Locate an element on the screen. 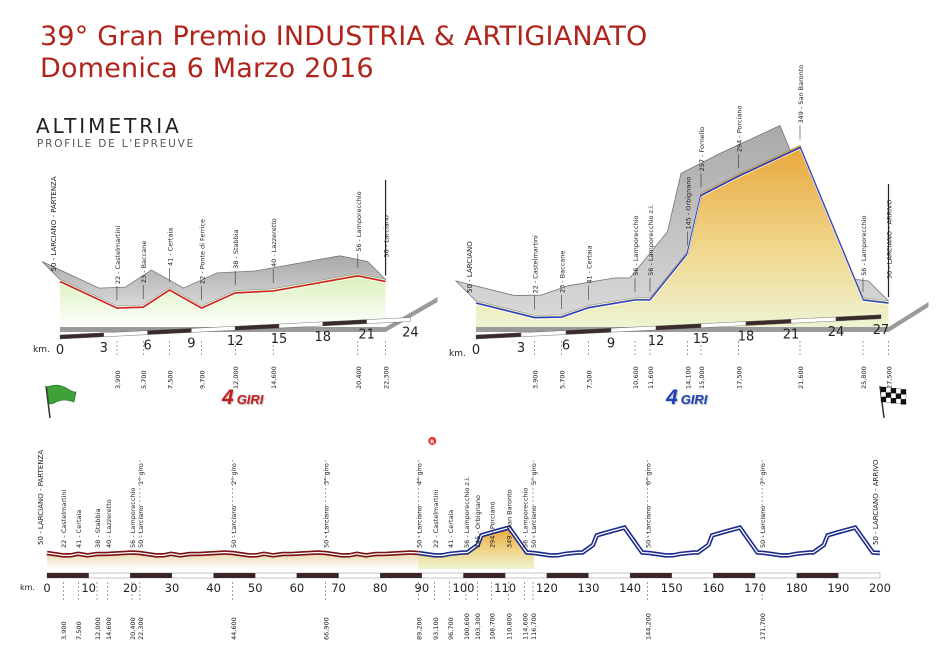 This screenshot has width=936, height=652. km-tick-label: 24 is located at coordinates (410, 332).